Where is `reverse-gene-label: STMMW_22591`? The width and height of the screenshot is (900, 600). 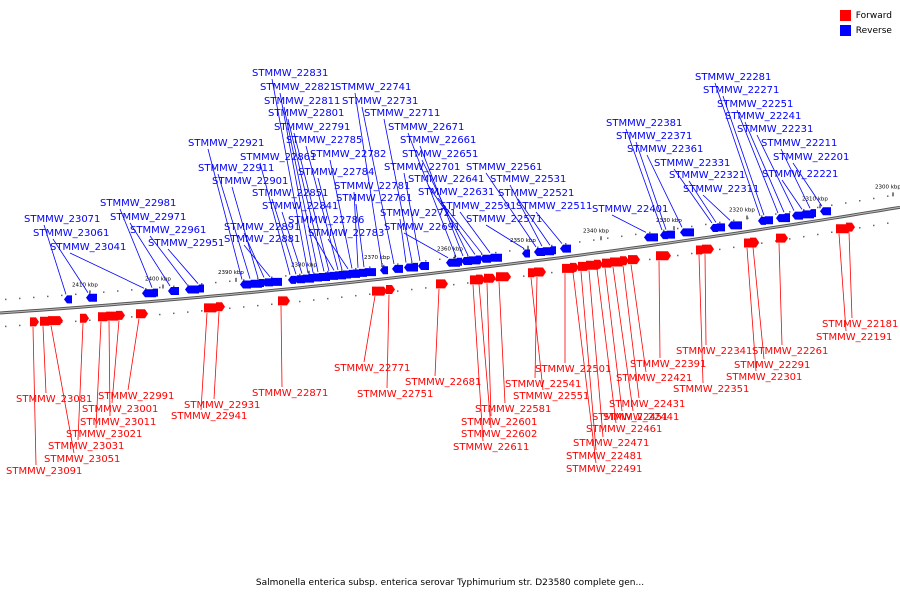
reverse-gene-label: STMMW_22591 is located at coordinates (478, 206).